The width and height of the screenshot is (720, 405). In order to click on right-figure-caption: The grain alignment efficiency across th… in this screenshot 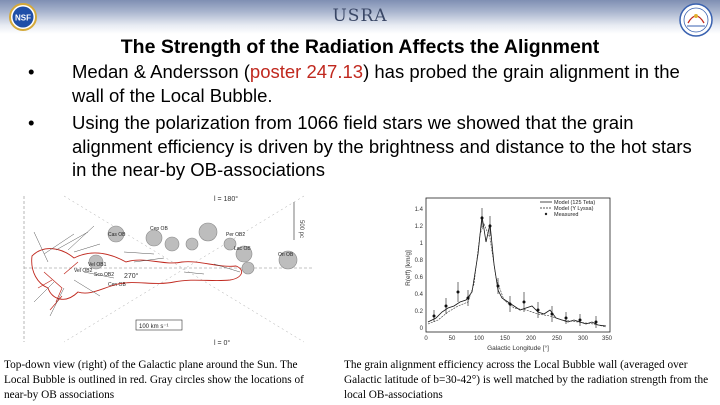, I will do `click(526, 380)`.